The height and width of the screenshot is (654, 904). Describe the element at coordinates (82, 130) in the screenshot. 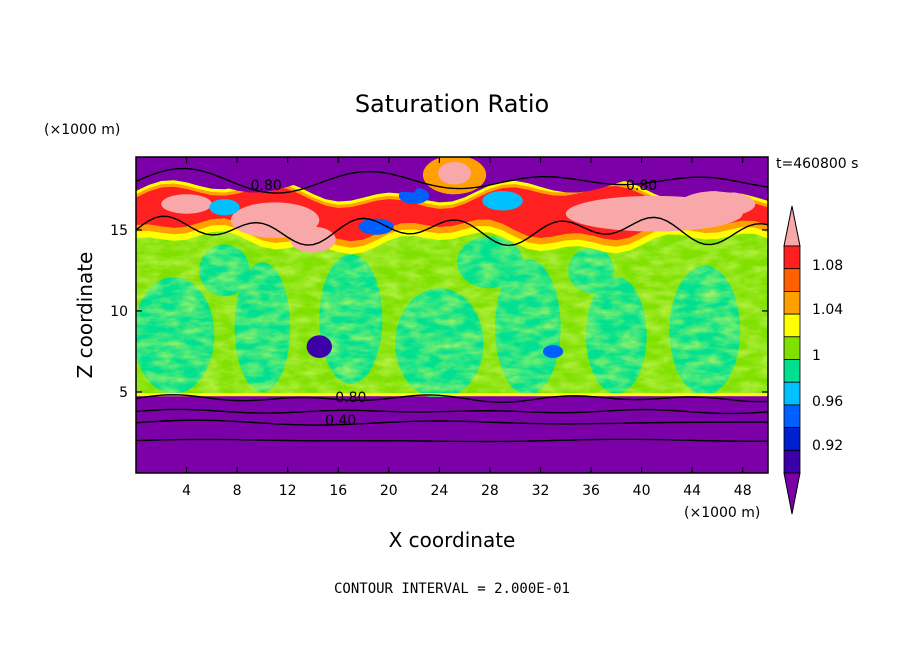

I see `y-axis-unit: (×1000 m)` at that location.